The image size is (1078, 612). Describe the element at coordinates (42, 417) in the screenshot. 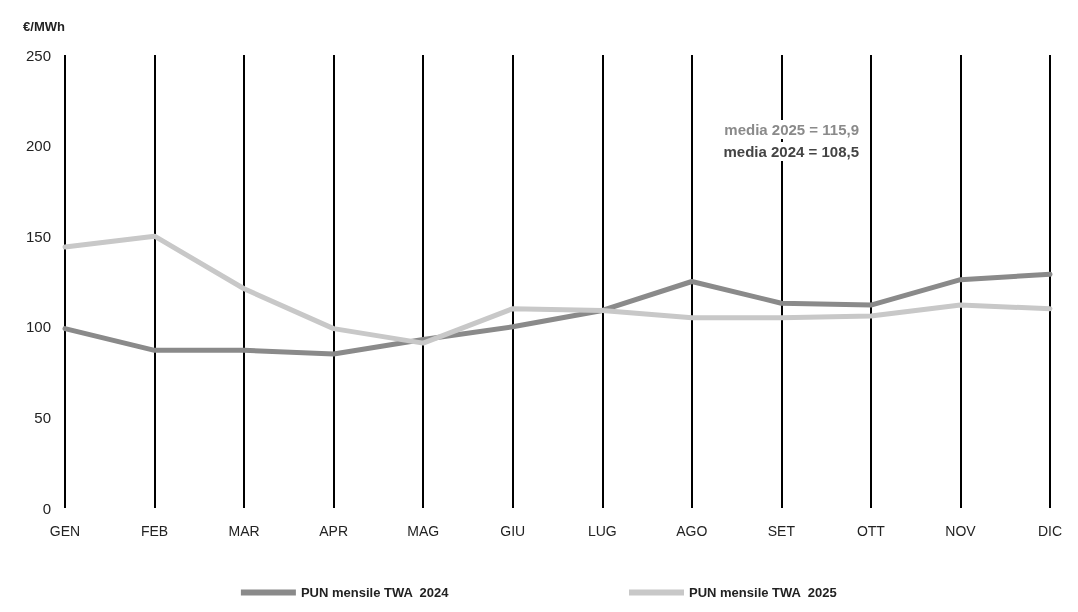

I see `y-tick-label: 50` at that location.